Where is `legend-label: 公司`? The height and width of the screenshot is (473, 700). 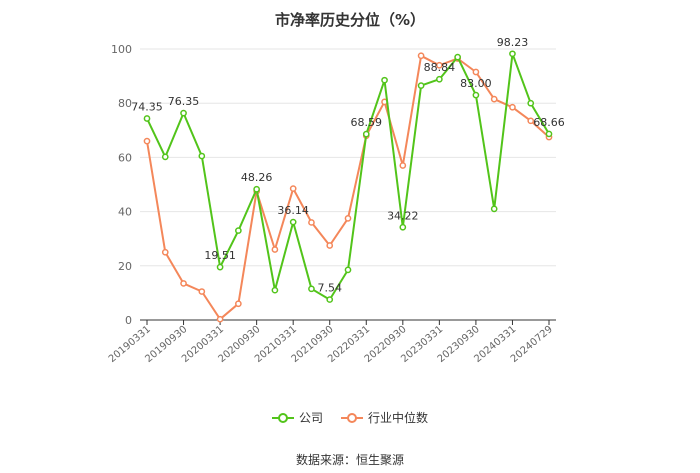
legend-label: 公司 is located at coordinates (310, 418).